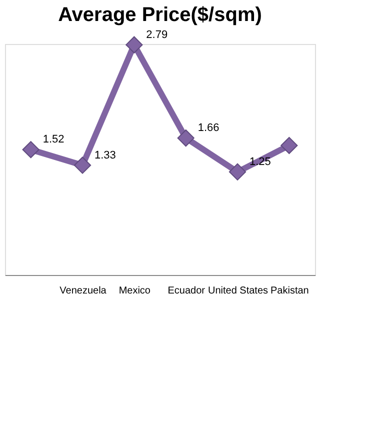  I want to click on chart-title: Average Price($/sqm), so click(160, 15).